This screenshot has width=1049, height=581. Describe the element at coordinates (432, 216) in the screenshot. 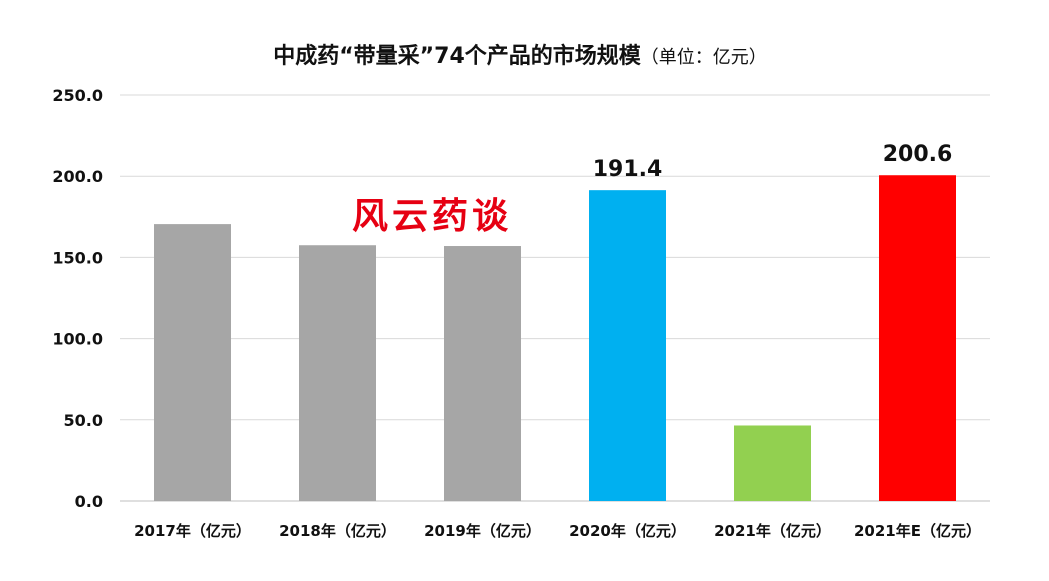

I see `watermark-text: 风云药谈` at that location.